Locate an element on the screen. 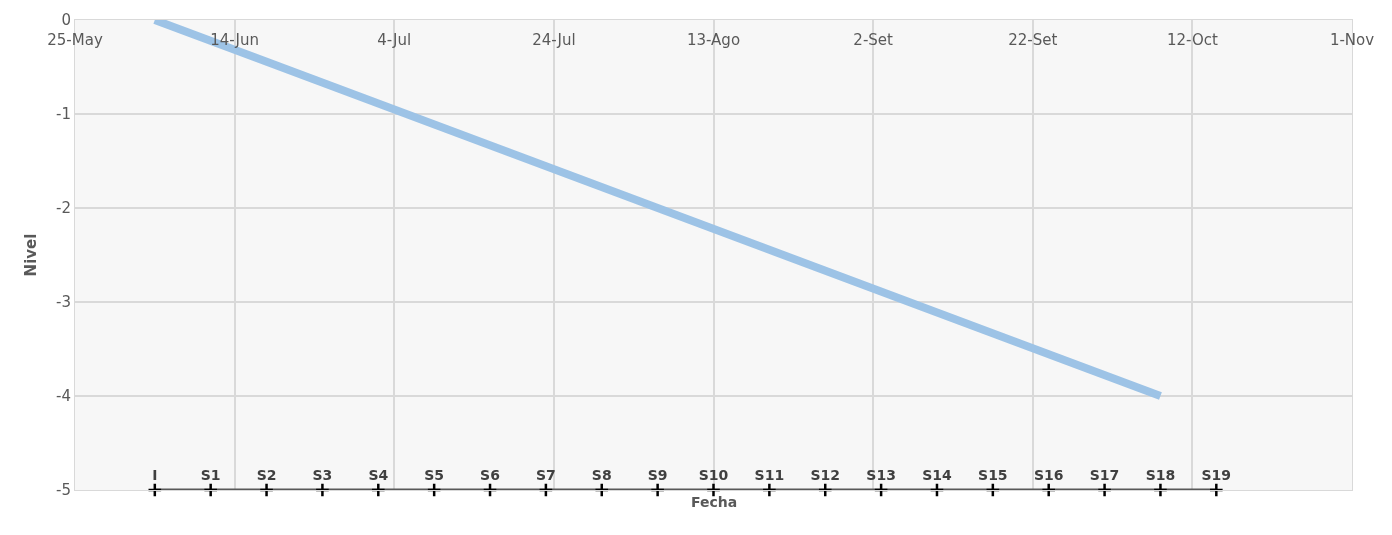 This screenshot has width=1392, height=535. data-label: S18 is located at coordinates (1160, 474).